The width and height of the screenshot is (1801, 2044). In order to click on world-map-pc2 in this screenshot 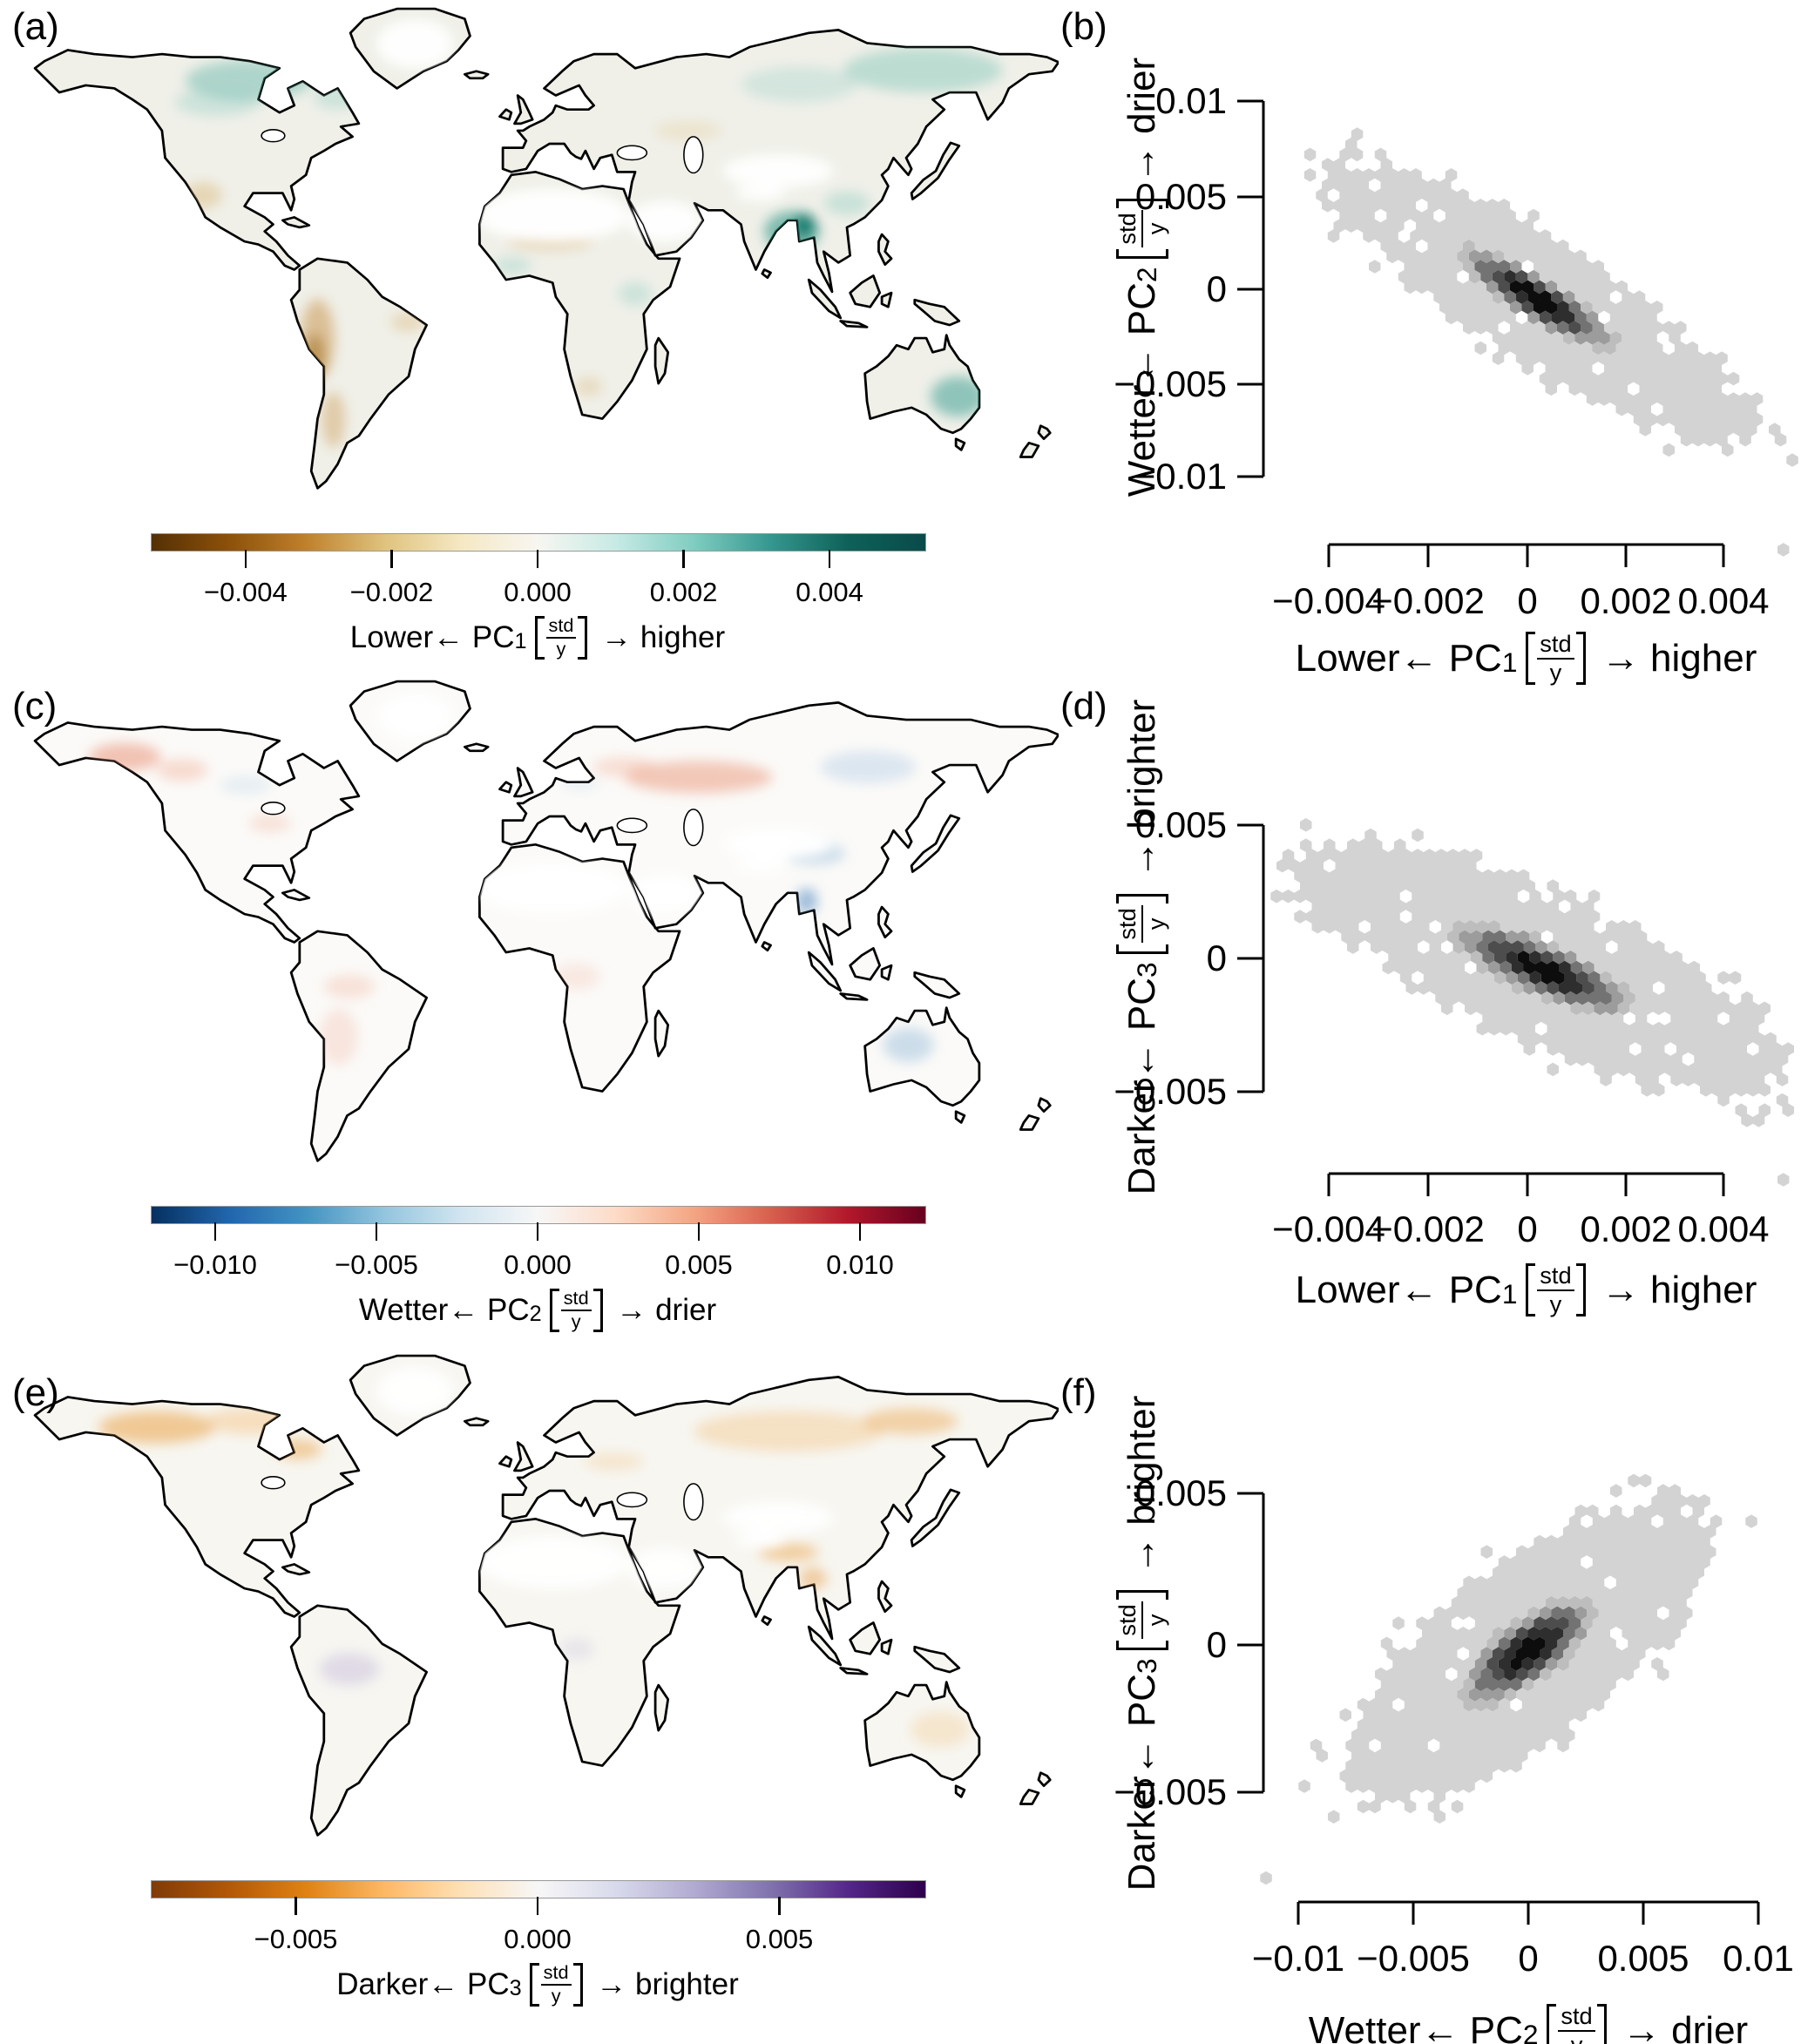, I will do `click(546, 921)`.